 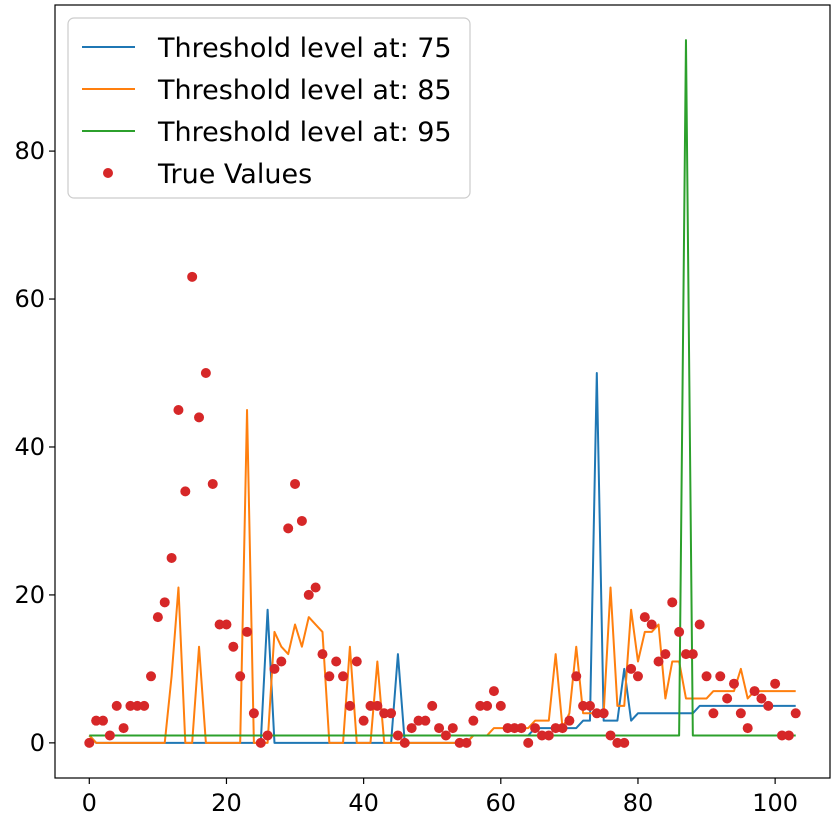 What do you see at coordinates (638, 803) in the screenshot?
I see `x-tick-label: 80` at bounding box center [638, 803].